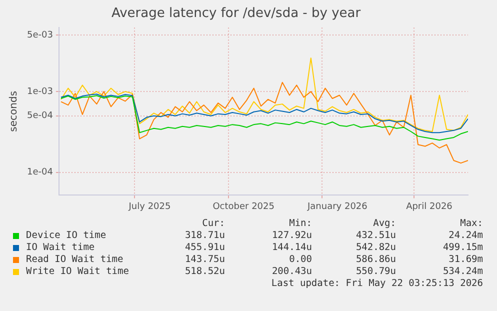 The width and height of the screenshot is (497, 311). I want to click on text: Last update: Fri May 22 03:25:13 2026, so click(377, 284).